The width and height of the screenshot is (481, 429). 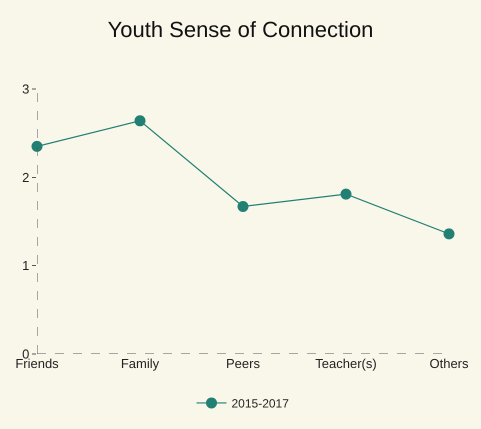 What do you see at coordinates (261, 403) in the screenshot?
I see `legend-label: 2015-2017` at bounding box center [261, 403].